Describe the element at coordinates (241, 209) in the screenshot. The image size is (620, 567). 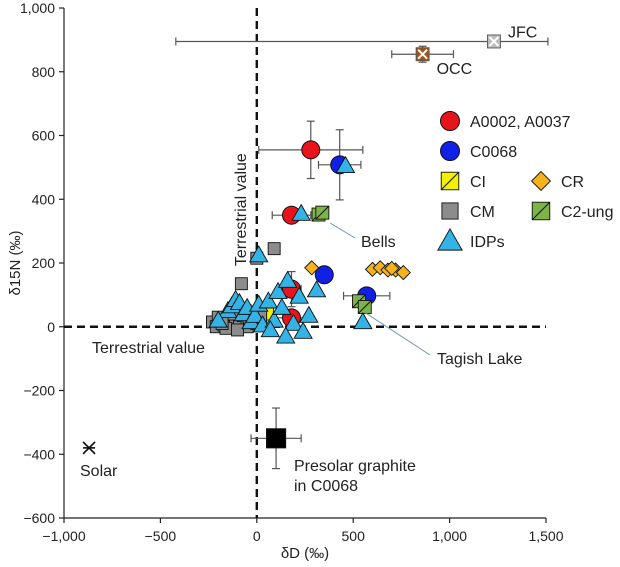
I see `terrestrial-value-vertical-label: Terrestrial value` at that location.